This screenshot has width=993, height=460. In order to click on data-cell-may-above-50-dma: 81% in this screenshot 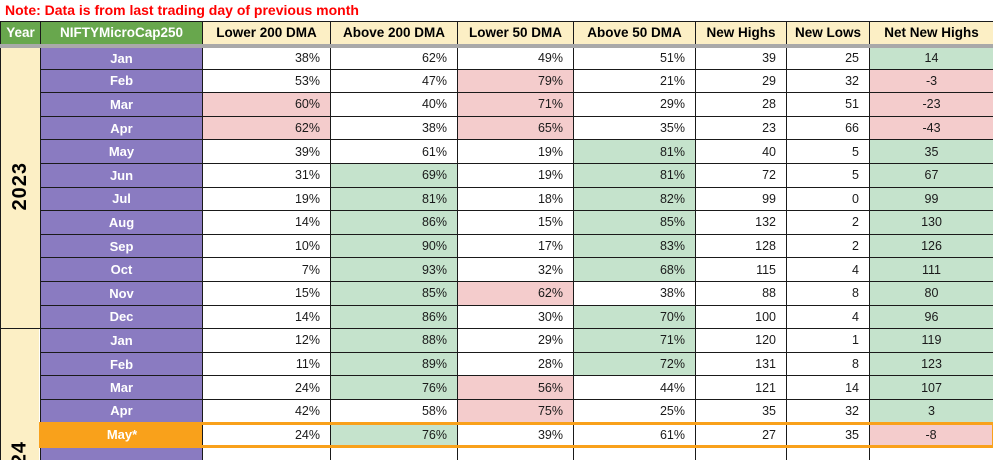, I will do `click(634, 151)`.